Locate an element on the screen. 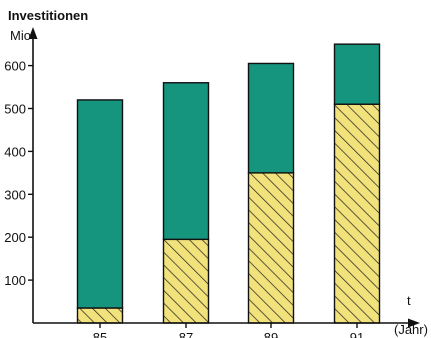 The height and width of the screenshot is (338, 431). chart-title: Investitionen is located at coordinates (48, 15).